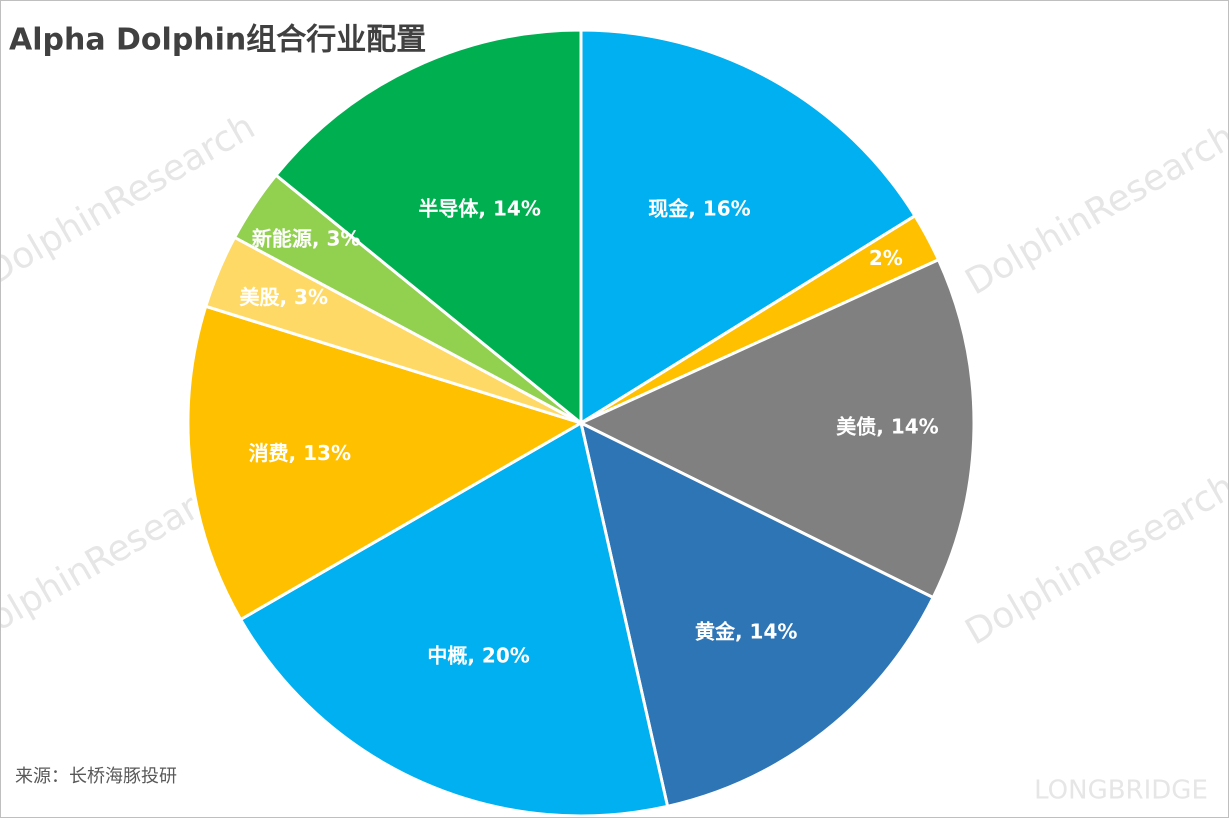  I want to click on data-label: 半导体, 14%, so click(479, 209).